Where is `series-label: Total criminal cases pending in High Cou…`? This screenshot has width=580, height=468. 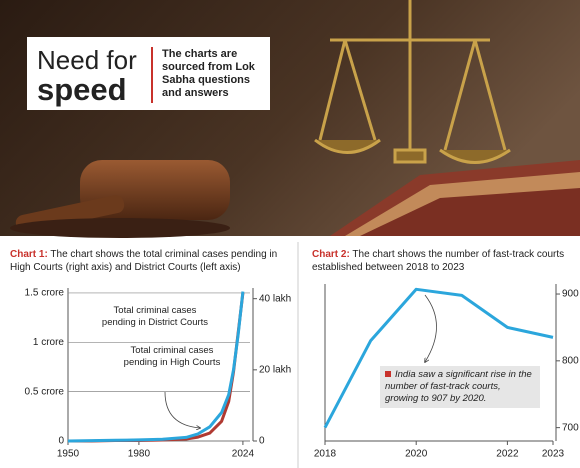
series-label: Total criminal cases pending in High Cou… is located at coordinates (172, 356).